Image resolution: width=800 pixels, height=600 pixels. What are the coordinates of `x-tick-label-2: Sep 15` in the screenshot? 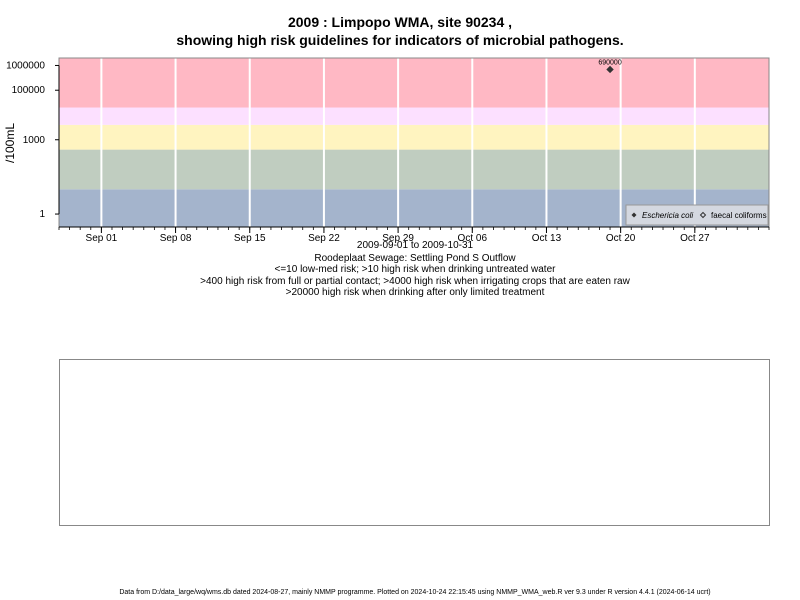 It's located at (250, 238).